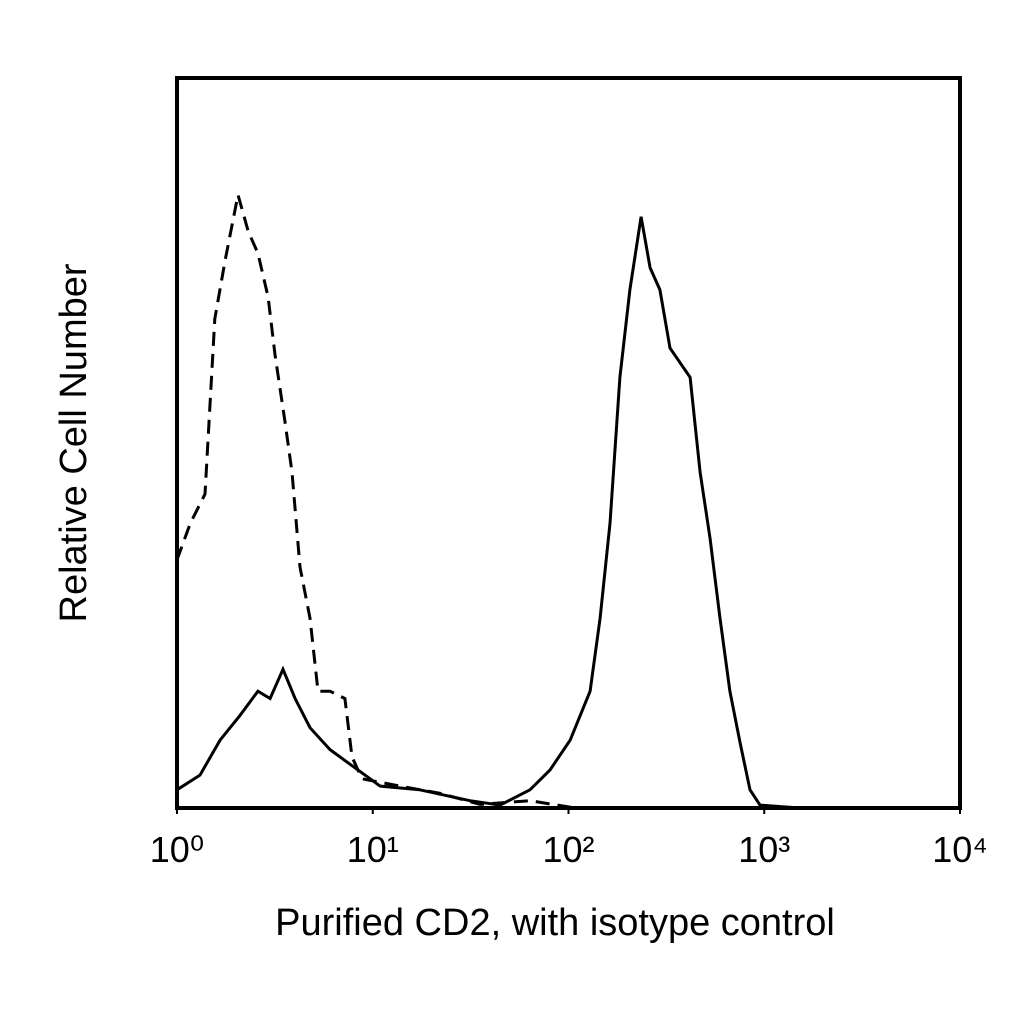 This screenshot has height=1024, width=1024. I want to click on x-tick-label: 10², so click(568, 849).